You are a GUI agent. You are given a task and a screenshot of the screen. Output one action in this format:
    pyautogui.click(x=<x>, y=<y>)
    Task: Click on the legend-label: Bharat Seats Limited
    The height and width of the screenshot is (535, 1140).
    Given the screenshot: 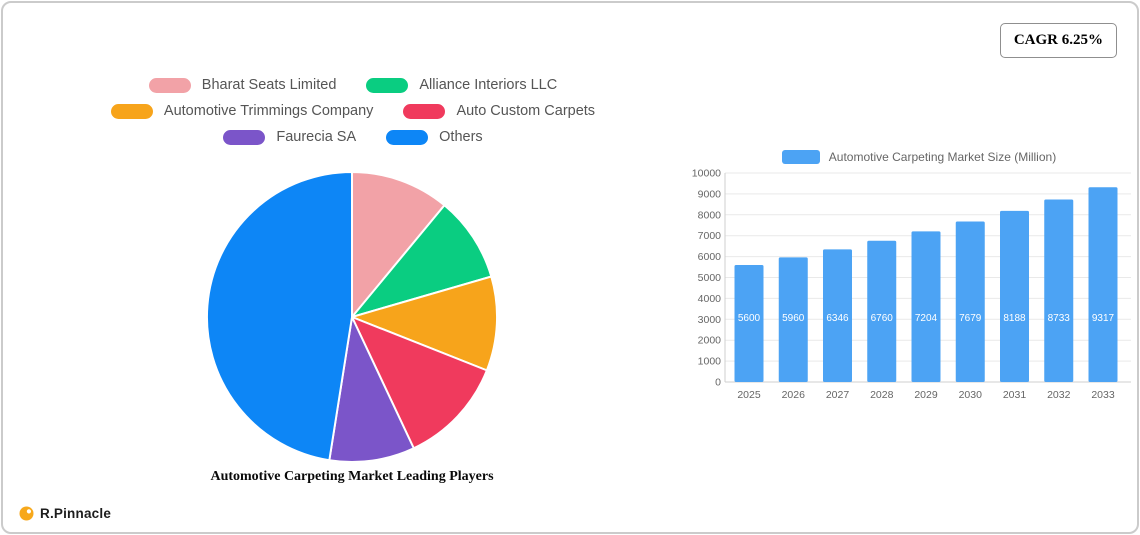 What is the action you would take?
    pyautogui.click(x=269, y=85)
    